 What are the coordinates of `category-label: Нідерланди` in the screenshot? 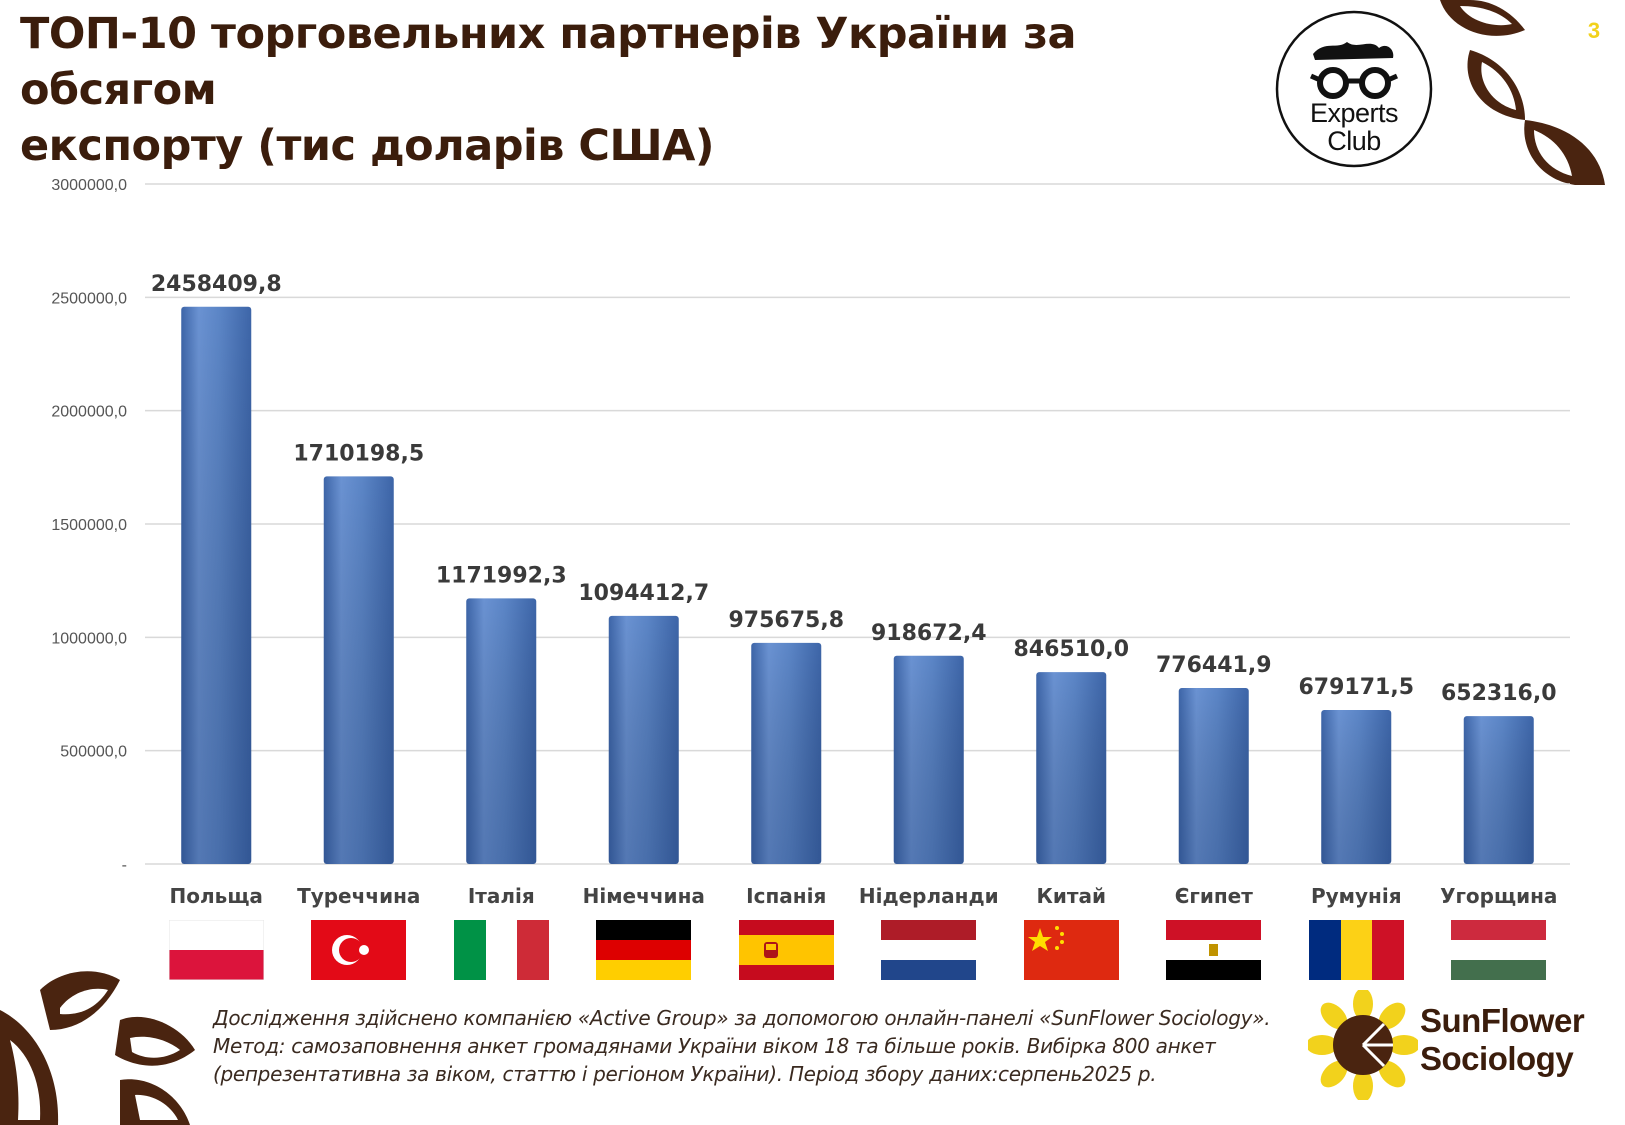 It's located at (929, 896).